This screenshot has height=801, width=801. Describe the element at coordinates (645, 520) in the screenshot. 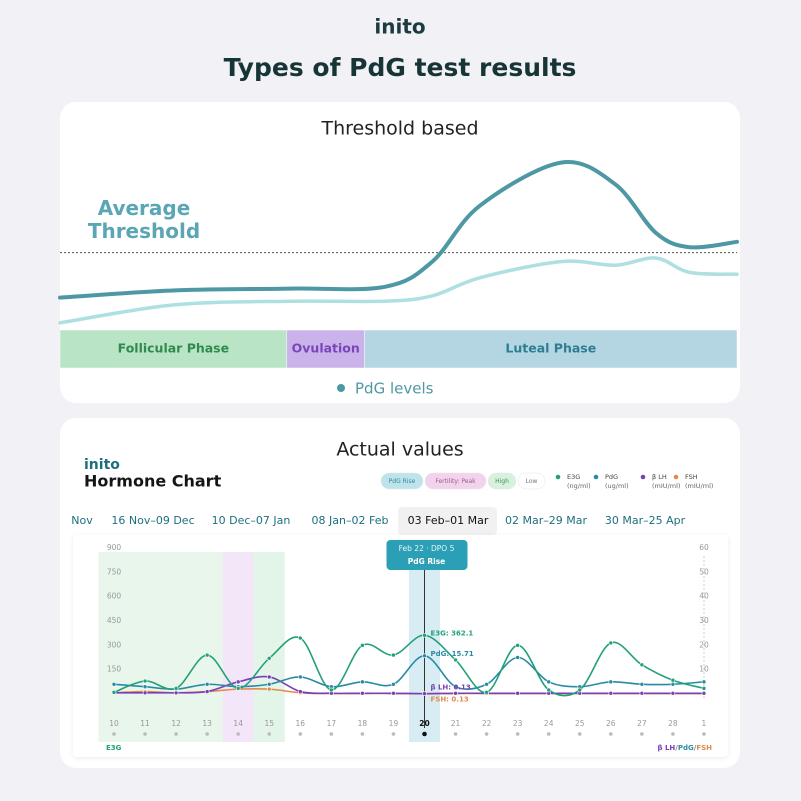

I see `tab: 30 Mar–25 Apr` at that location.